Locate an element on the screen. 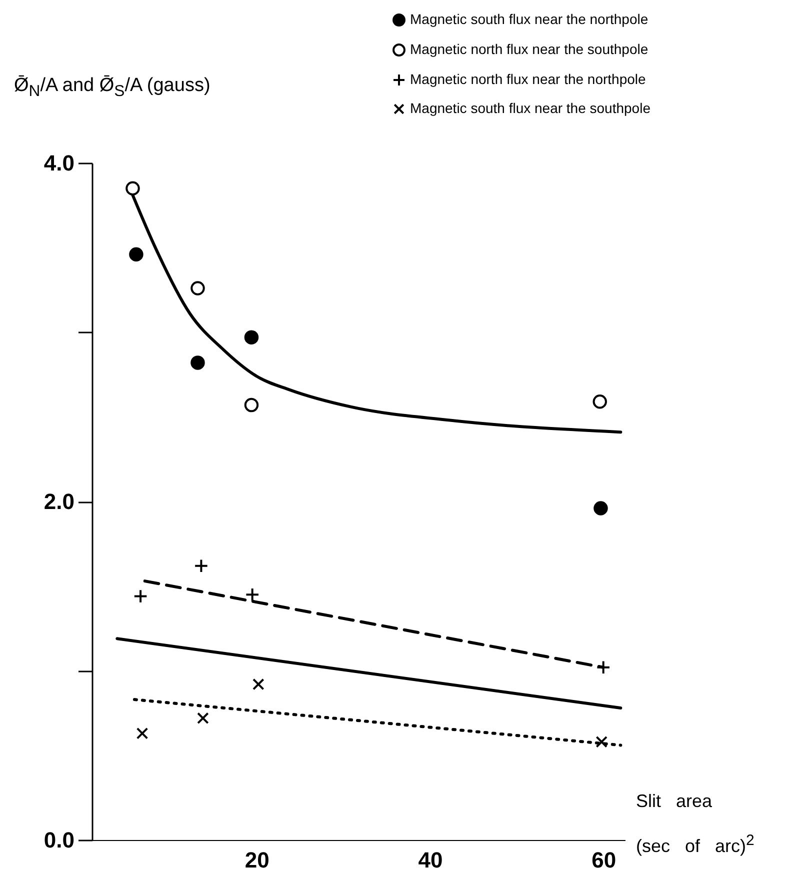 This screenshot has width=801, height=884. x-tick-label: 60 is located at coordinates (604, 860).